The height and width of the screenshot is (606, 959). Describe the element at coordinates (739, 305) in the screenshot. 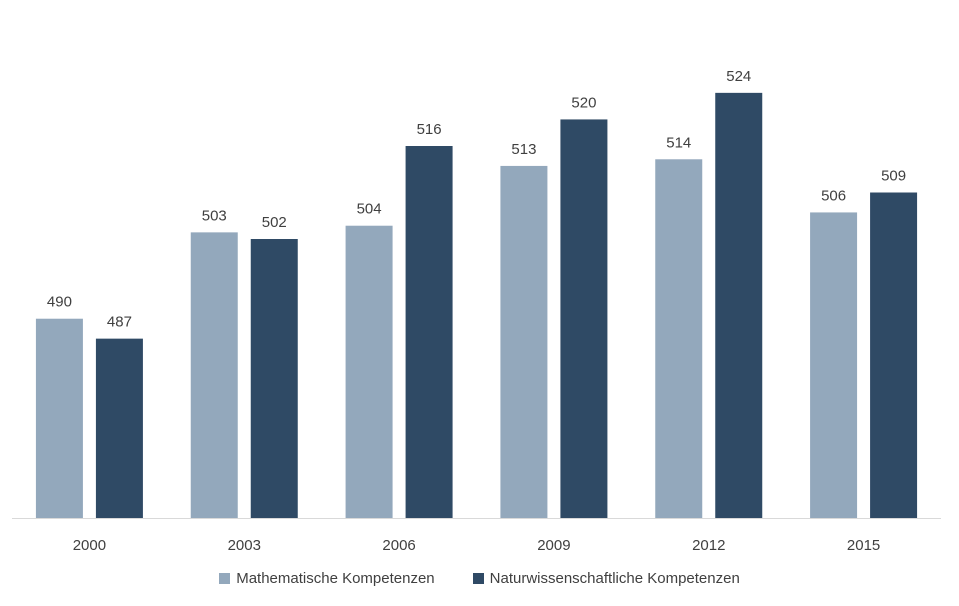

I see `bar-naturwissenschaft-2012` at that location.